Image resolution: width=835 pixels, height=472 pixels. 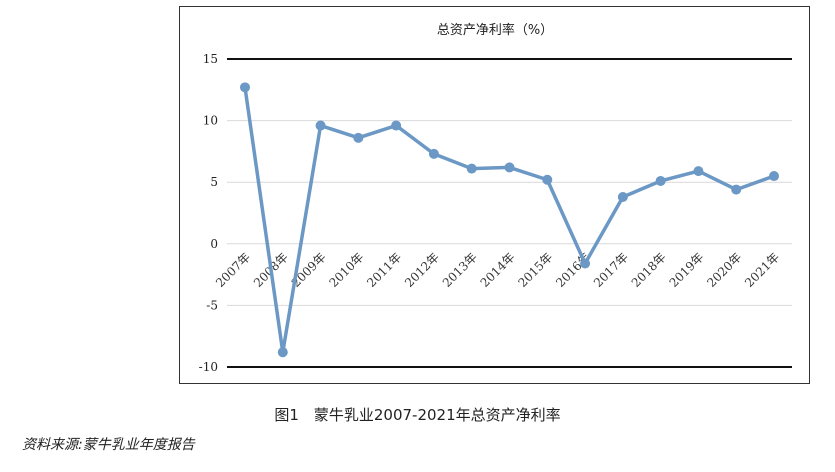 What do you see at coordinates (210, 121) in the screenshot?
I see `y-tick-label: 10` at bounding box center [210, 121].